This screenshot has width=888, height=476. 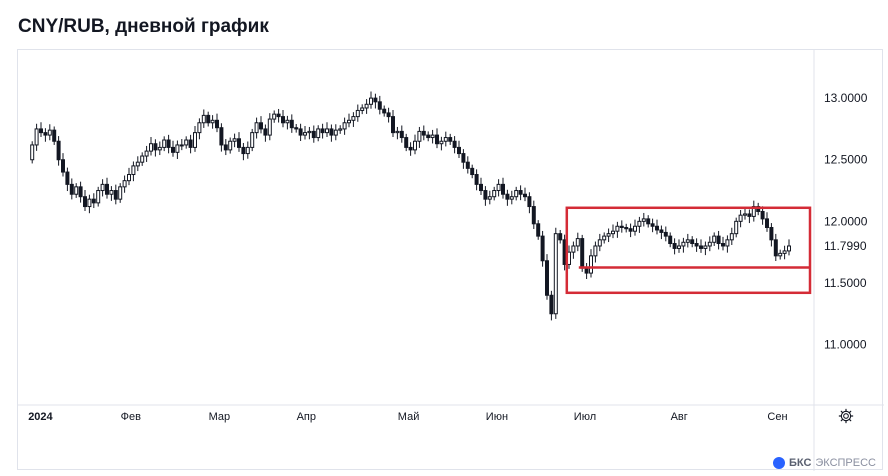 I want to click on x-tick-label: Июл, so click(x=585, y=417).